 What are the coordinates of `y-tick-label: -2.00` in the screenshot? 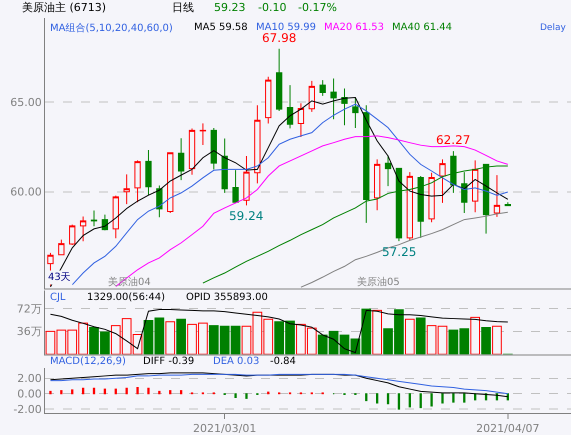 It's located at (27, 409).